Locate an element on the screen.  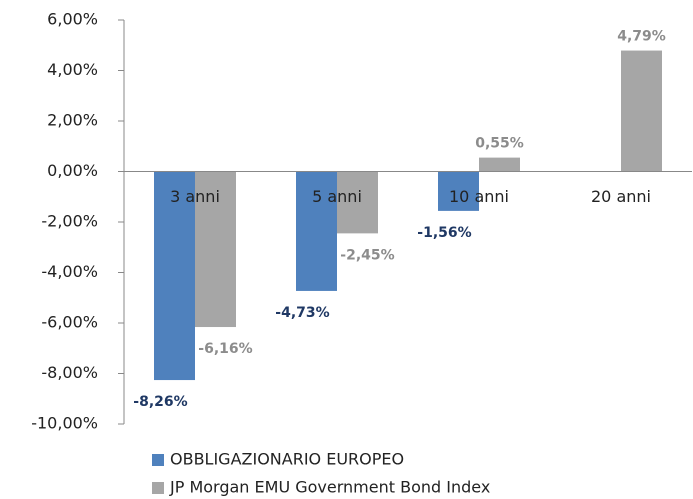
value-label: -4,73% is located at coordinates (302, 313).